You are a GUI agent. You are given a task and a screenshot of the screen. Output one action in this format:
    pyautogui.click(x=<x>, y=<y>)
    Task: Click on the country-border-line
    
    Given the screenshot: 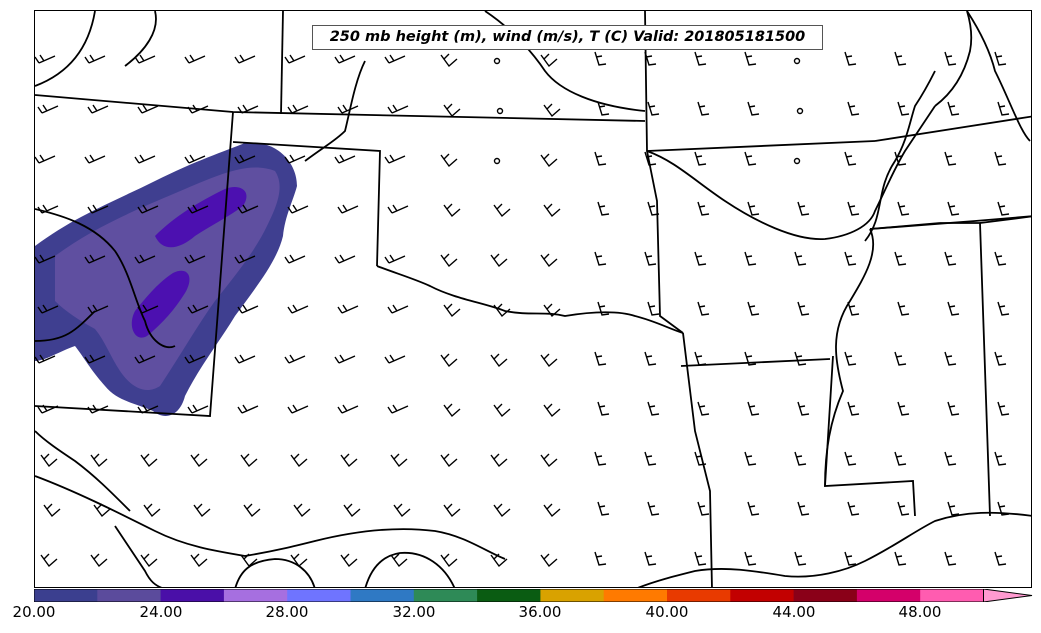 What is the action you would take?
    pyautogui.click(x=65, y=326)
    